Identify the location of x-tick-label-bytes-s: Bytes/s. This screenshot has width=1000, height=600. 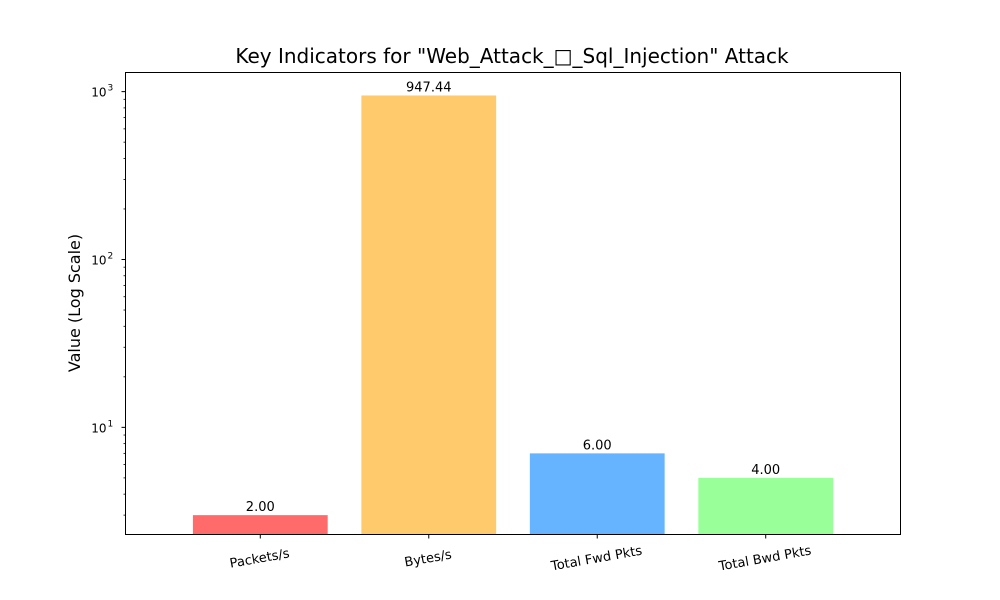
(428, 558).